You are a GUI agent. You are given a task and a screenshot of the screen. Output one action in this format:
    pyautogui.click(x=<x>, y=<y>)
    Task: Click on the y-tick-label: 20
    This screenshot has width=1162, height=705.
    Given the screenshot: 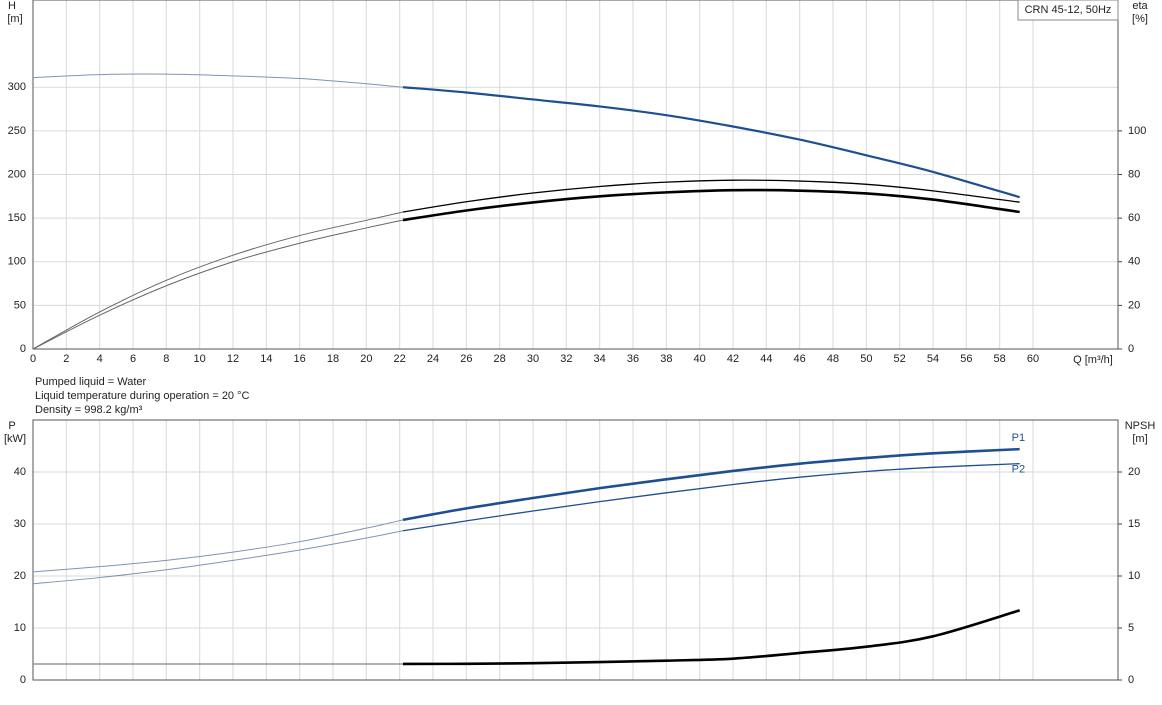 What is the action you would take?
    pyautogui.click(x=20, y=576)
    